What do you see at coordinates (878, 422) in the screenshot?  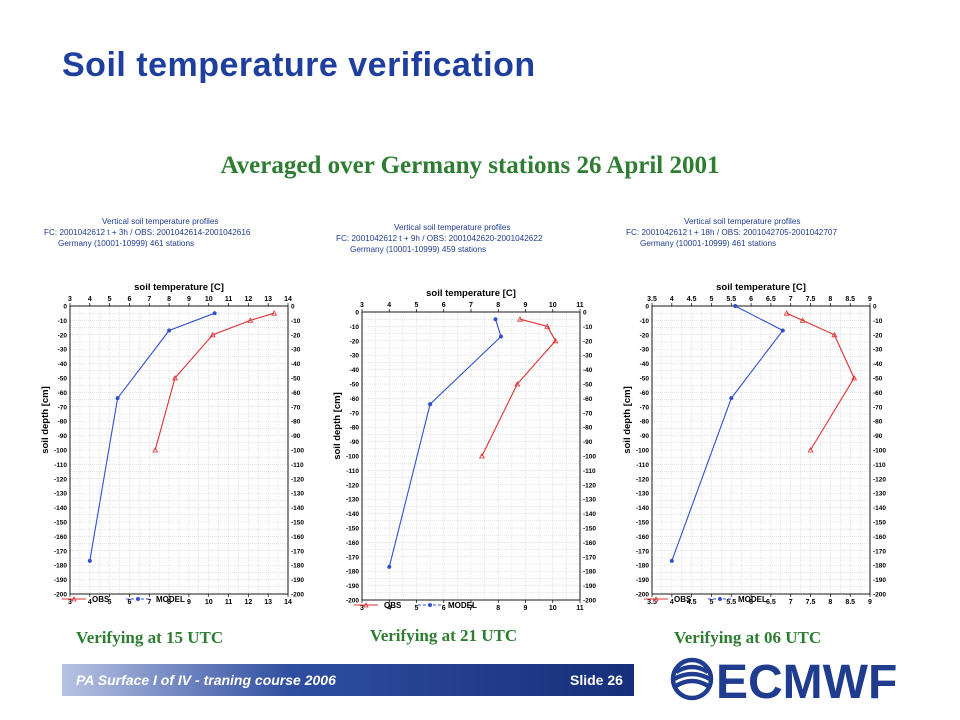 I see `y-tick-label-right: -80` at bounding box center [878, 422].